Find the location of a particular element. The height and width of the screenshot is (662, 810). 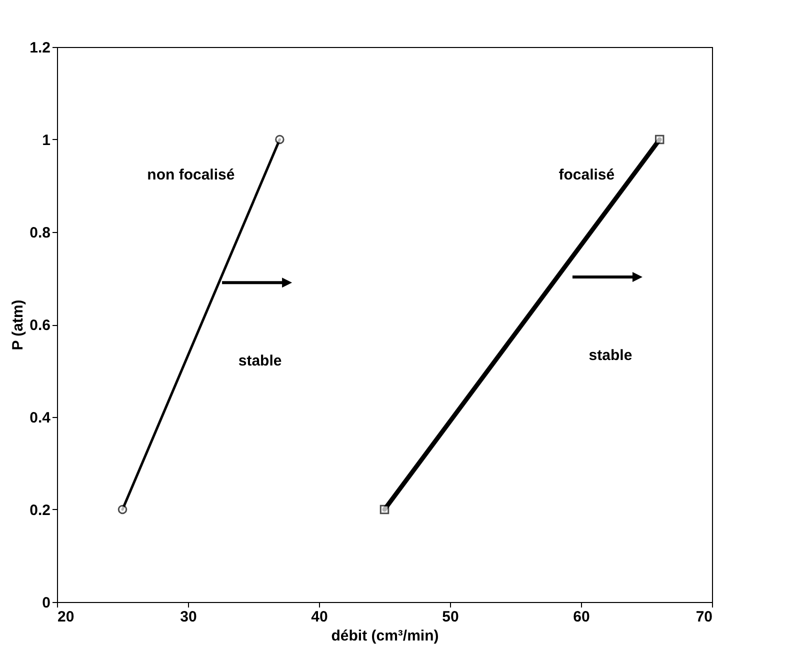

y-tick-label: 0.6 is located at coordinates (40, 325).